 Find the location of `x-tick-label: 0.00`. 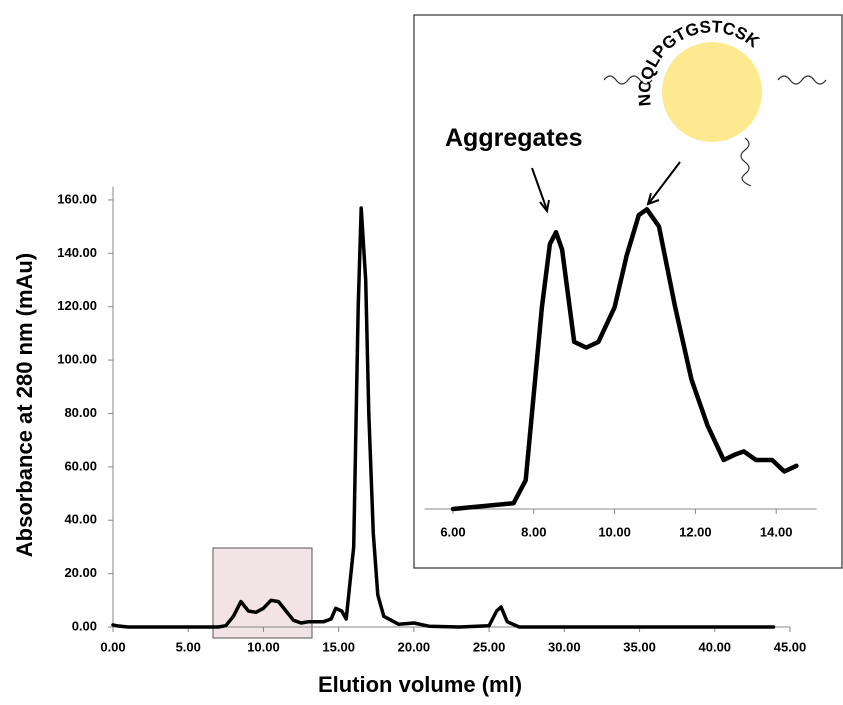

x-tick-label: 0.00 is located at coordinates (112, 646).